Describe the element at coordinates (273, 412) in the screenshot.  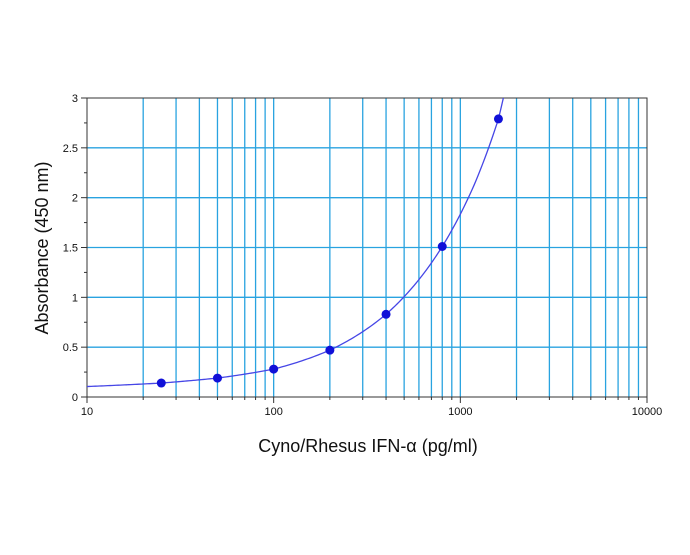
I see `x-tick-label: 100` at that location.